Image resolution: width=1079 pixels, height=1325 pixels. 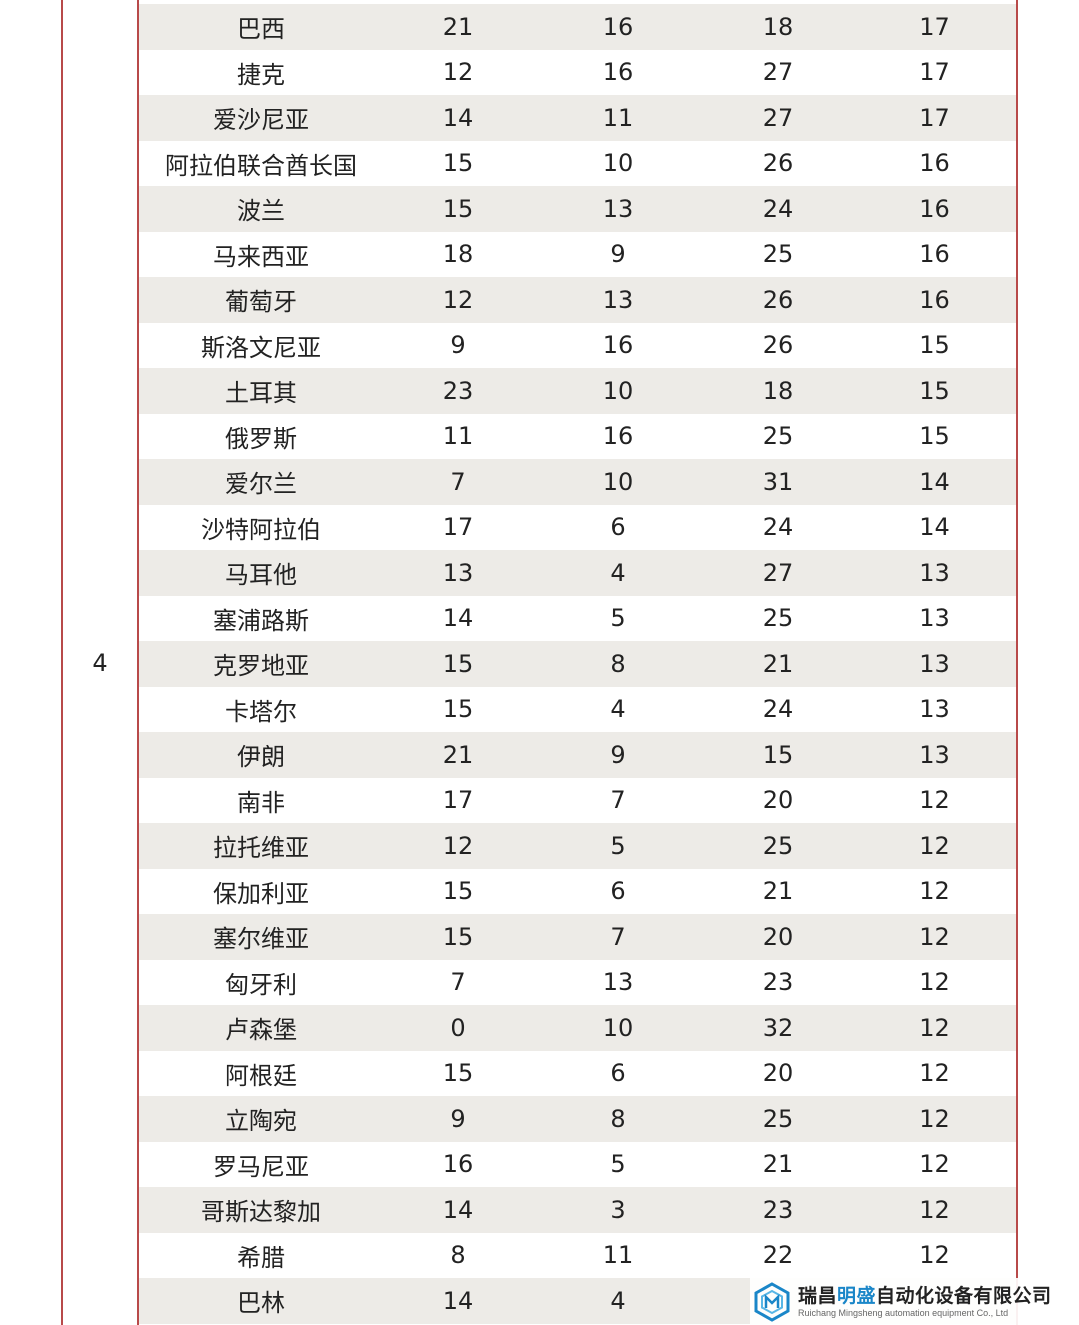 What do you see at coordinates (778, 754) in the screenshot?
I see `value-cell-3: 15` at bounding box center [778, 754].